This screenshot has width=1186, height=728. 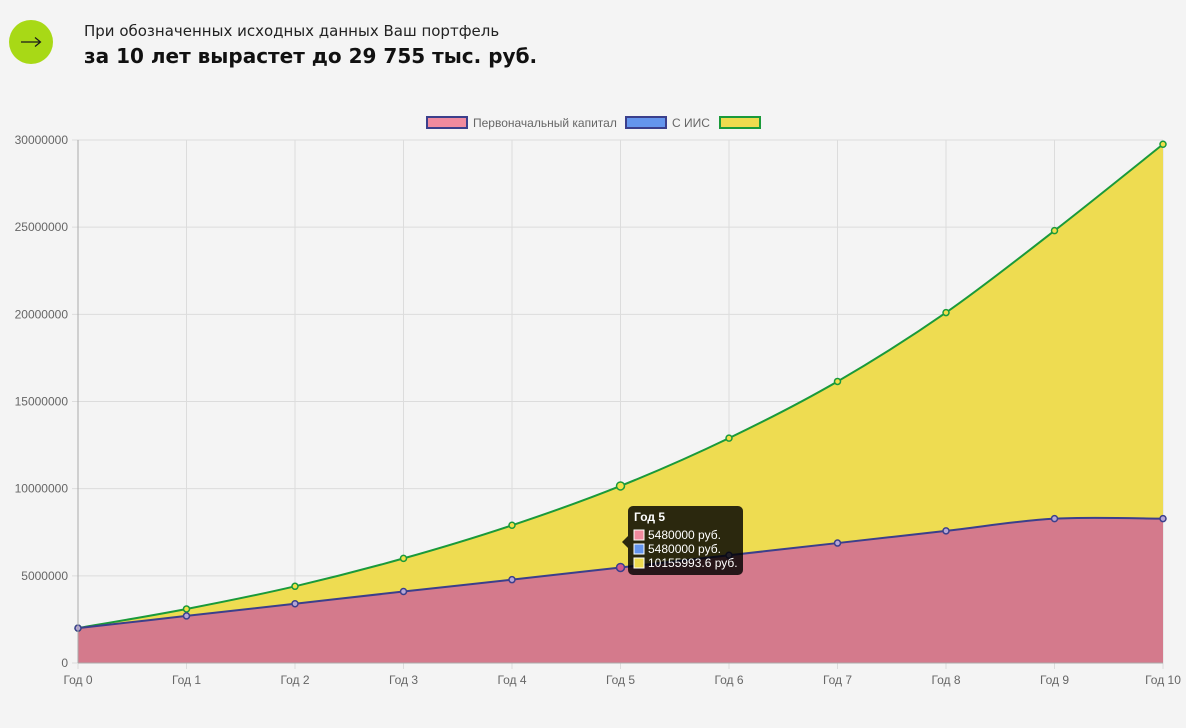 I want to click on y-tick-label: 10000000, so click(x=42, y=489).